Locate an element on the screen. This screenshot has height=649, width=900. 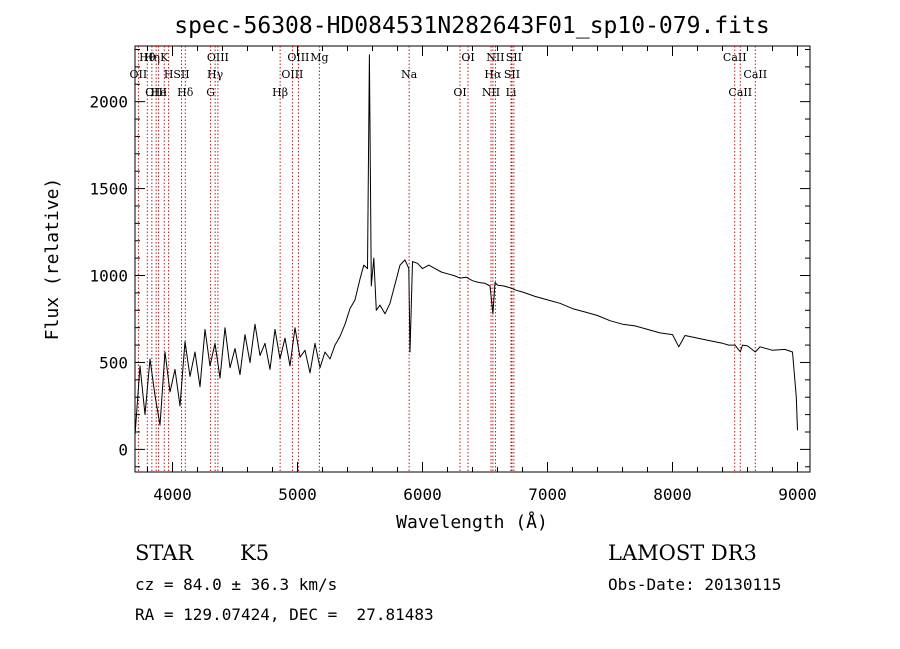
line-label-6: Hη is located at coordinates (152, 57).